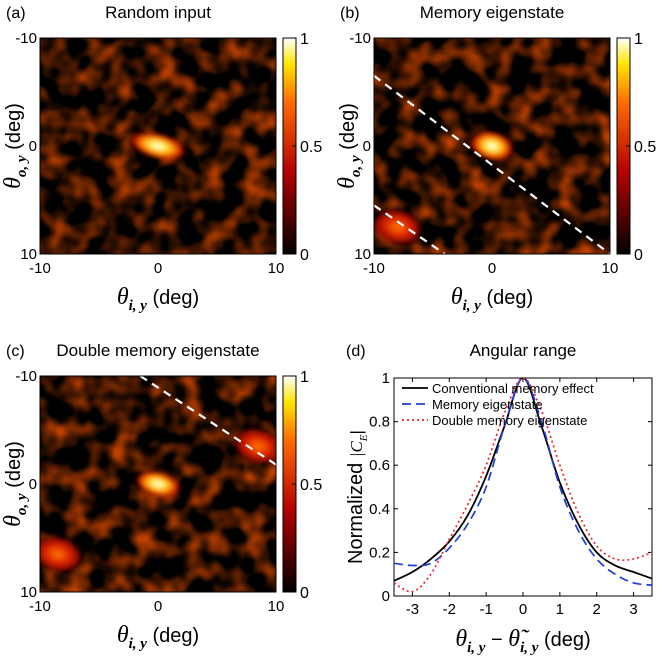  What do you see at coordinates (496, 640) in the screenshot?
I see `axis-label-minus: −` at bounding box center [496, 640].